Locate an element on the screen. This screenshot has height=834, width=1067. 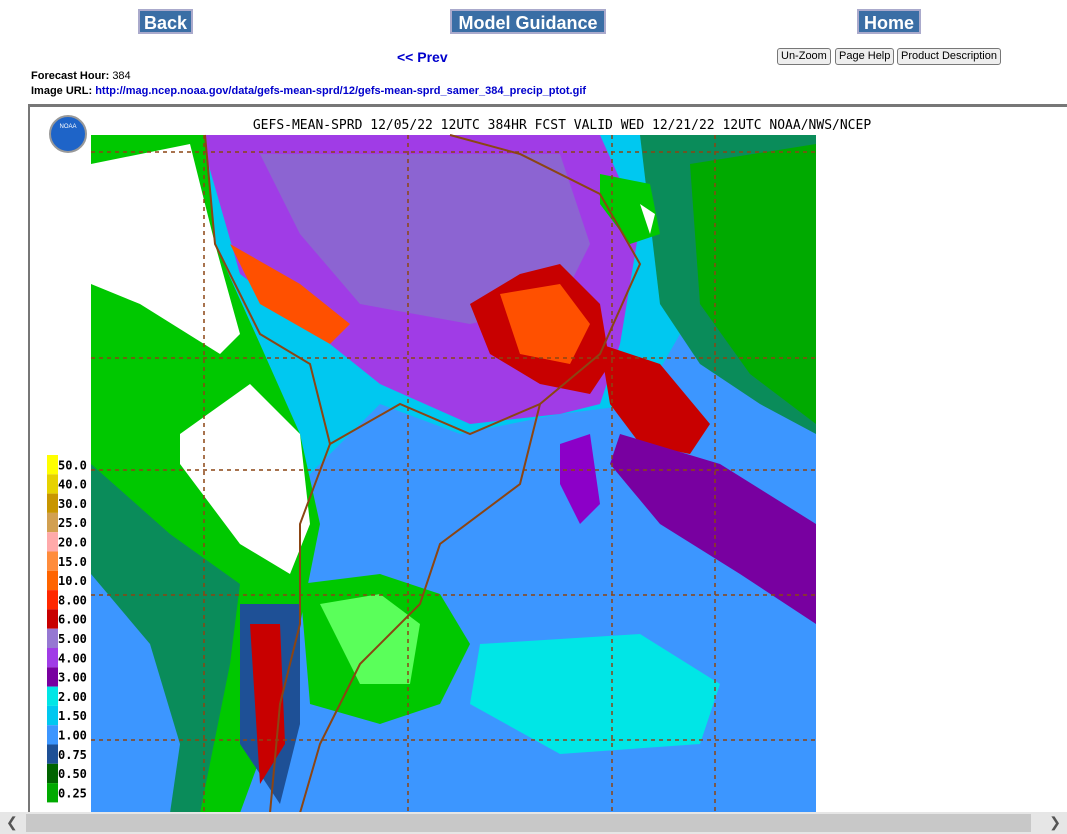
model-guidance-button: Model Guidance is located at coordinates (528, 21).